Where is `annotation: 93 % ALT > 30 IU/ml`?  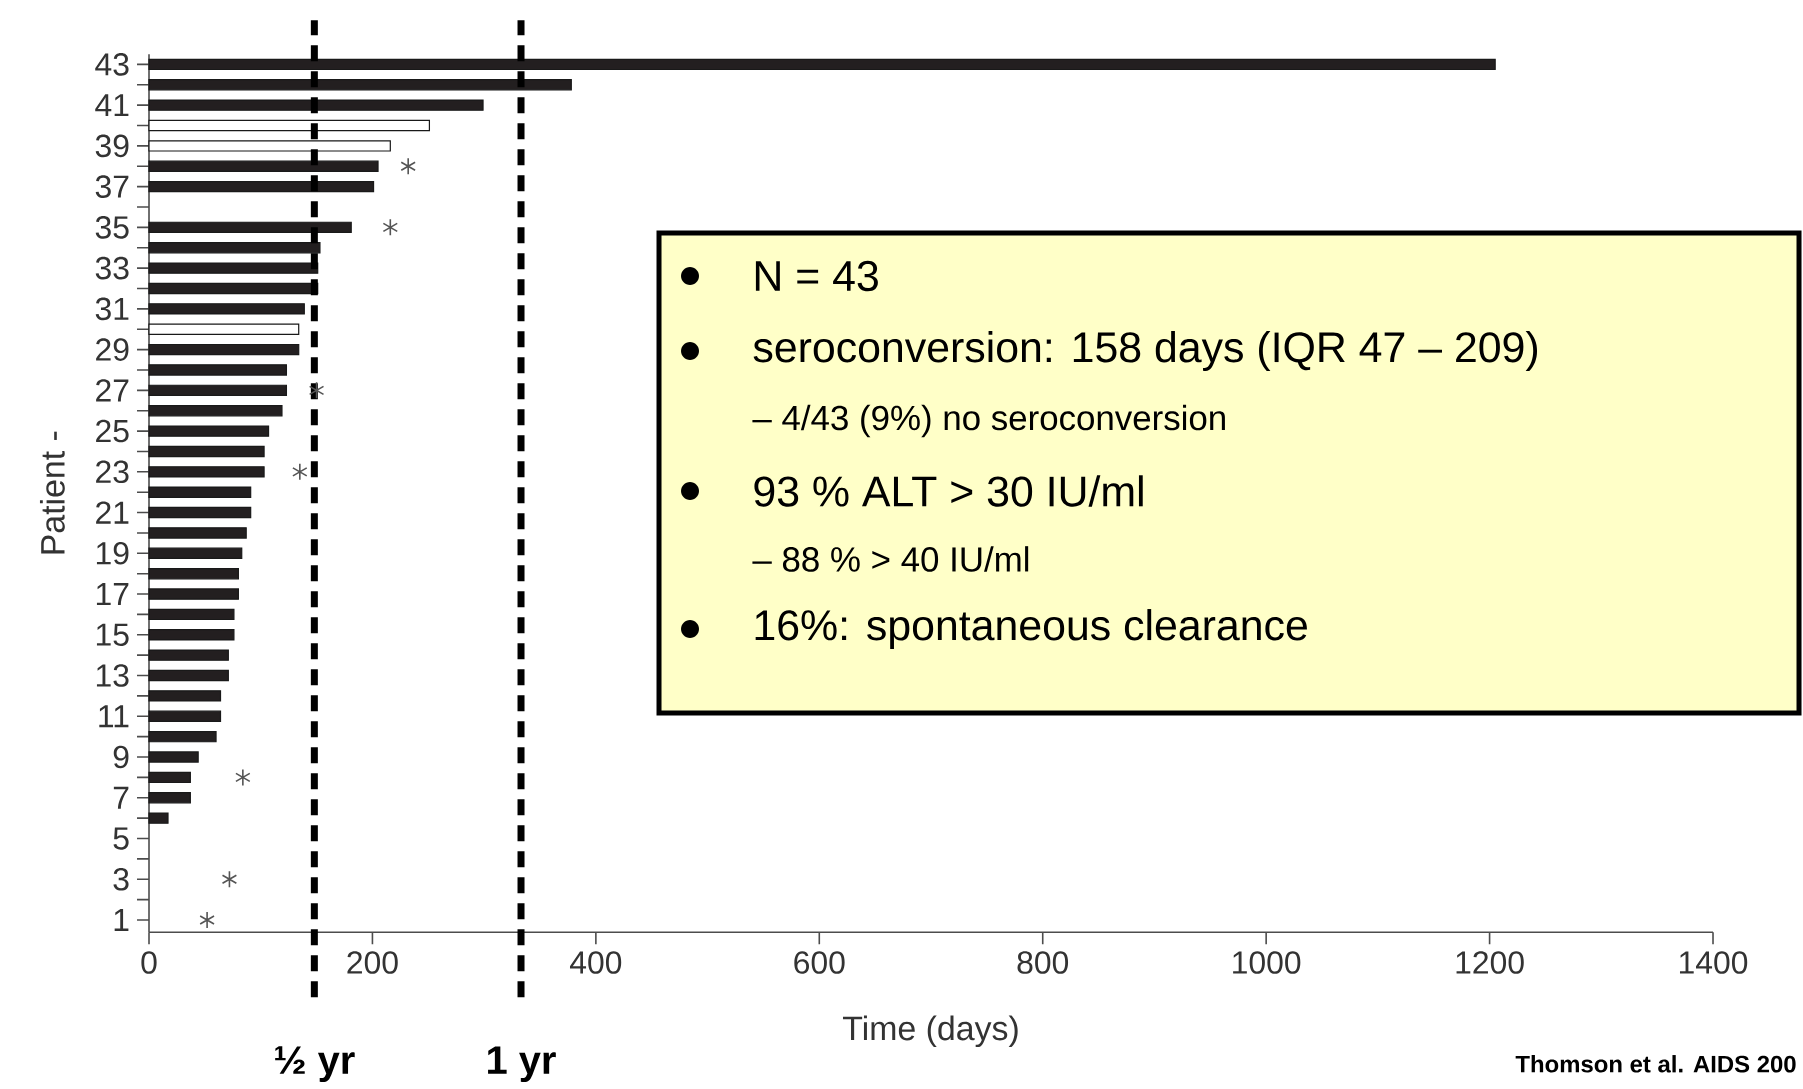
annotation: 93 % ALT > 30 IU/ml is located at coordinates (948, 491).